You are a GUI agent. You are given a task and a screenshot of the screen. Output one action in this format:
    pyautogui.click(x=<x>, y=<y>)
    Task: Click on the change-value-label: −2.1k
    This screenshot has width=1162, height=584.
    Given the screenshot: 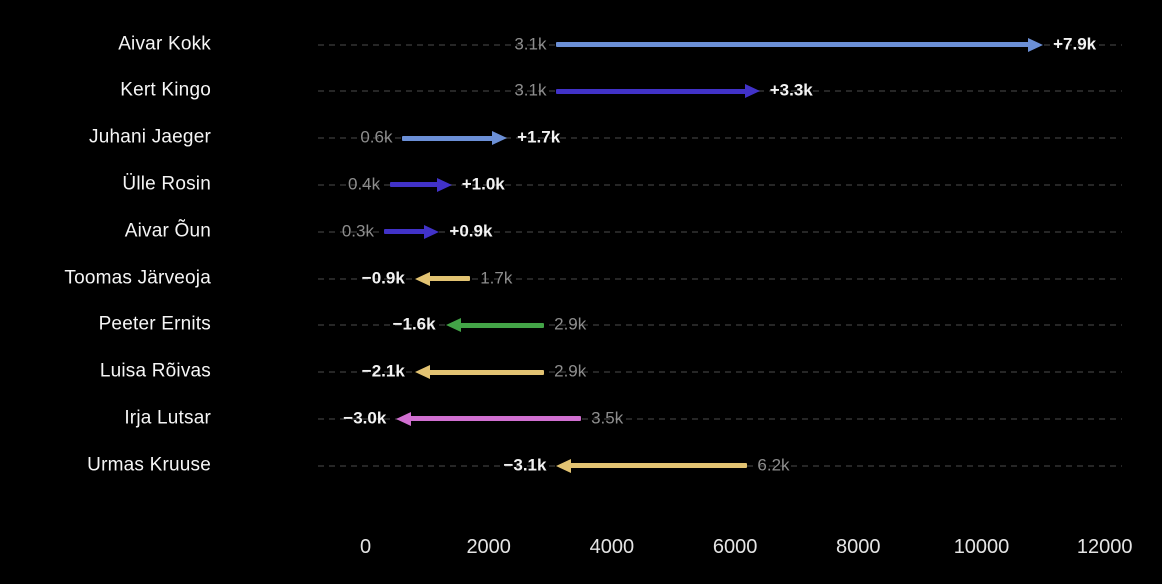 What is the action you would take?
    pyautogui.click(x=383, y=371)
    